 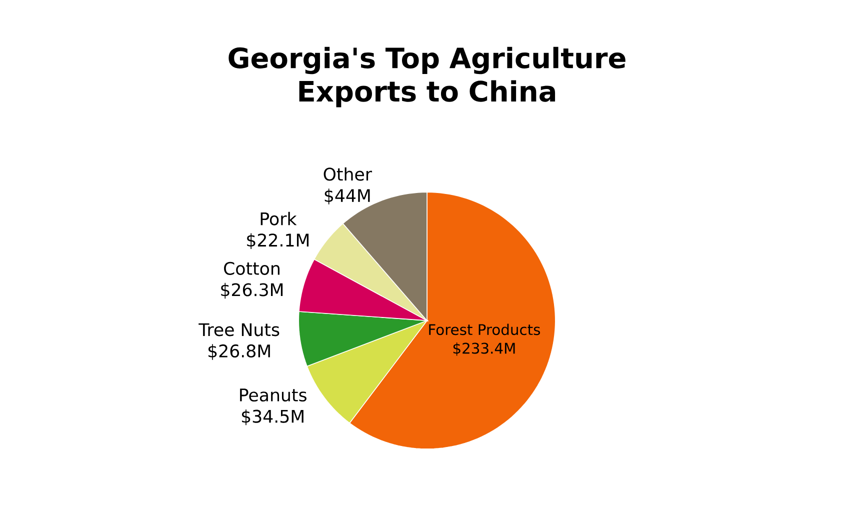 I want to click on data-label: $34.5M, so click(x=273, y=417).